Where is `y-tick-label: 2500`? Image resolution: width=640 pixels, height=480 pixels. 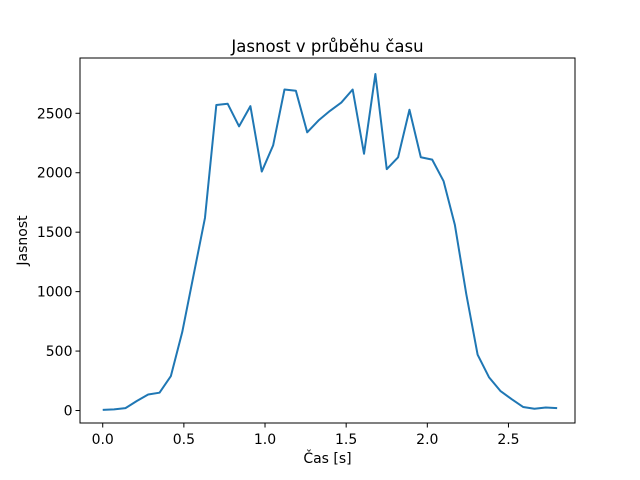
y-tick-label: 2500 is located at coordinates (55, 114).